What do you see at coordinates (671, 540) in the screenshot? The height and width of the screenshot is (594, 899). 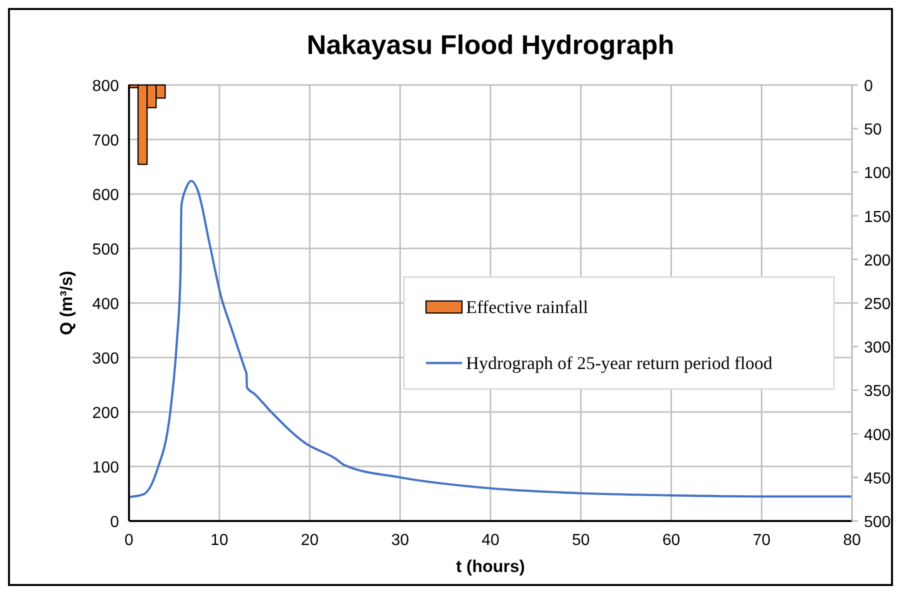 I see `x-tick-label: 60` at bounding box center [671, 540].